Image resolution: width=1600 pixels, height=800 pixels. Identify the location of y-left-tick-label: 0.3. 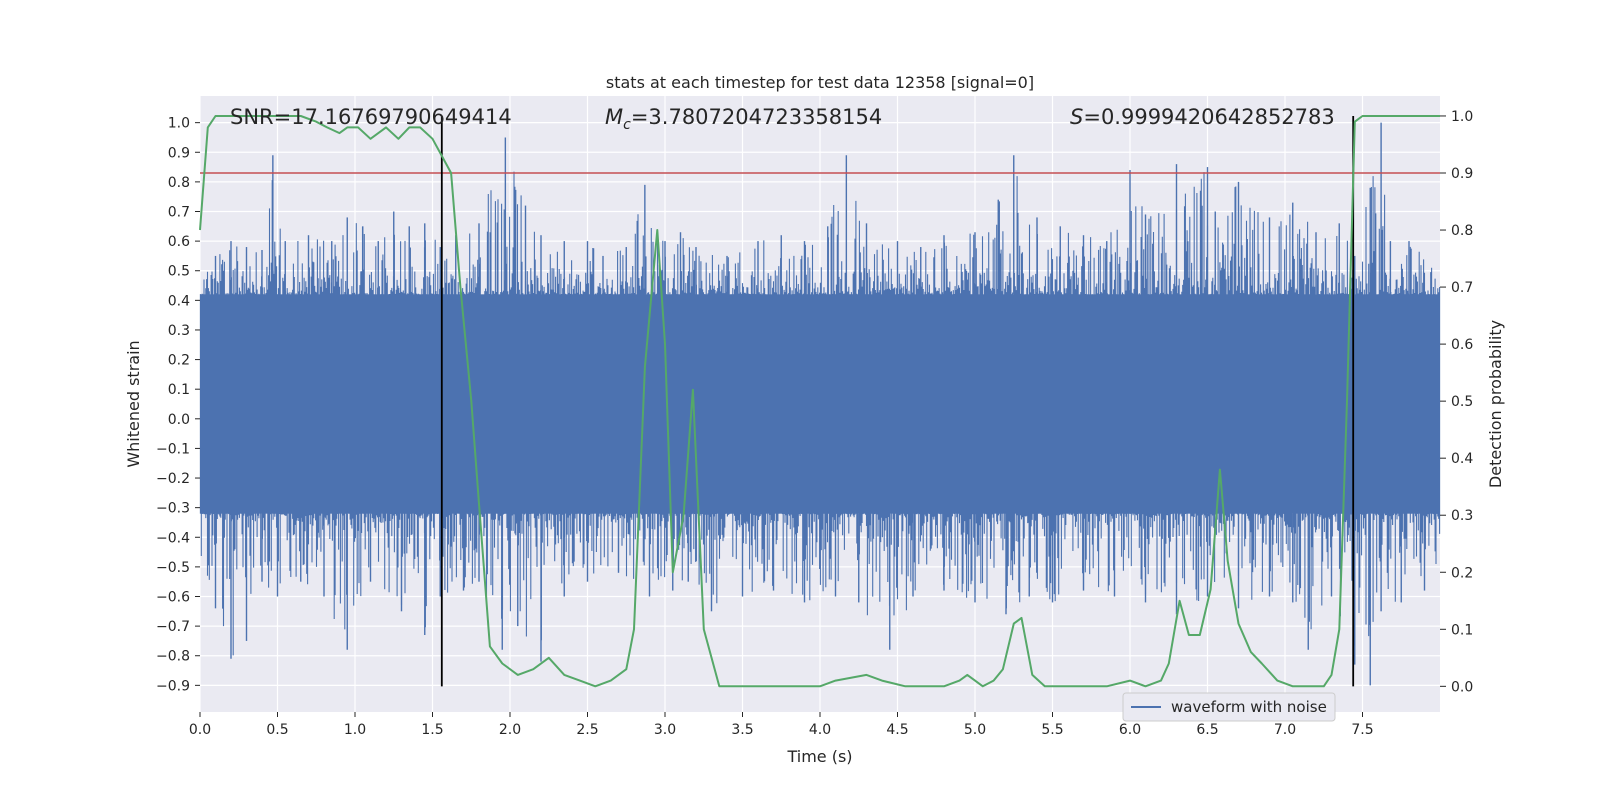
(179, 331).